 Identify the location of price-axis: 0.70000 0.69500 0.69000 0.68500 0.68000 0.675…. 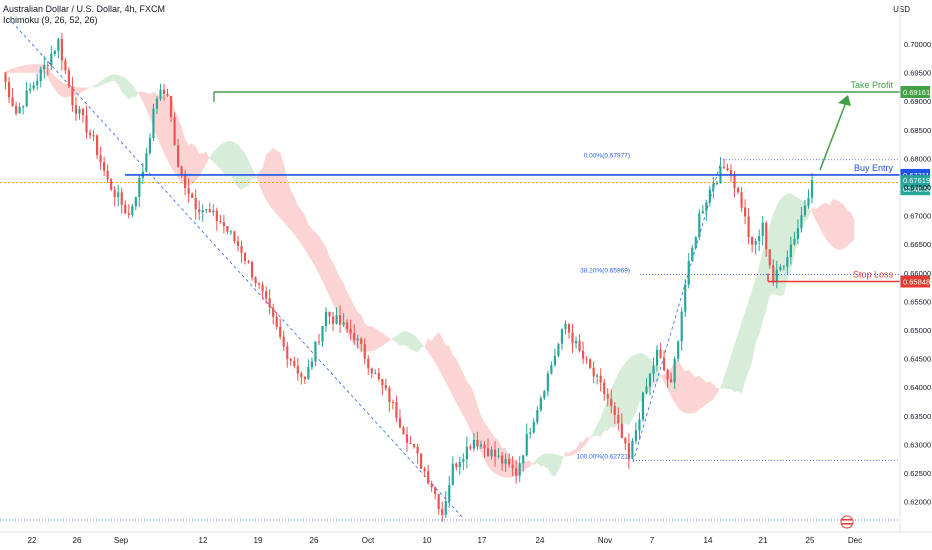
(915, 266).